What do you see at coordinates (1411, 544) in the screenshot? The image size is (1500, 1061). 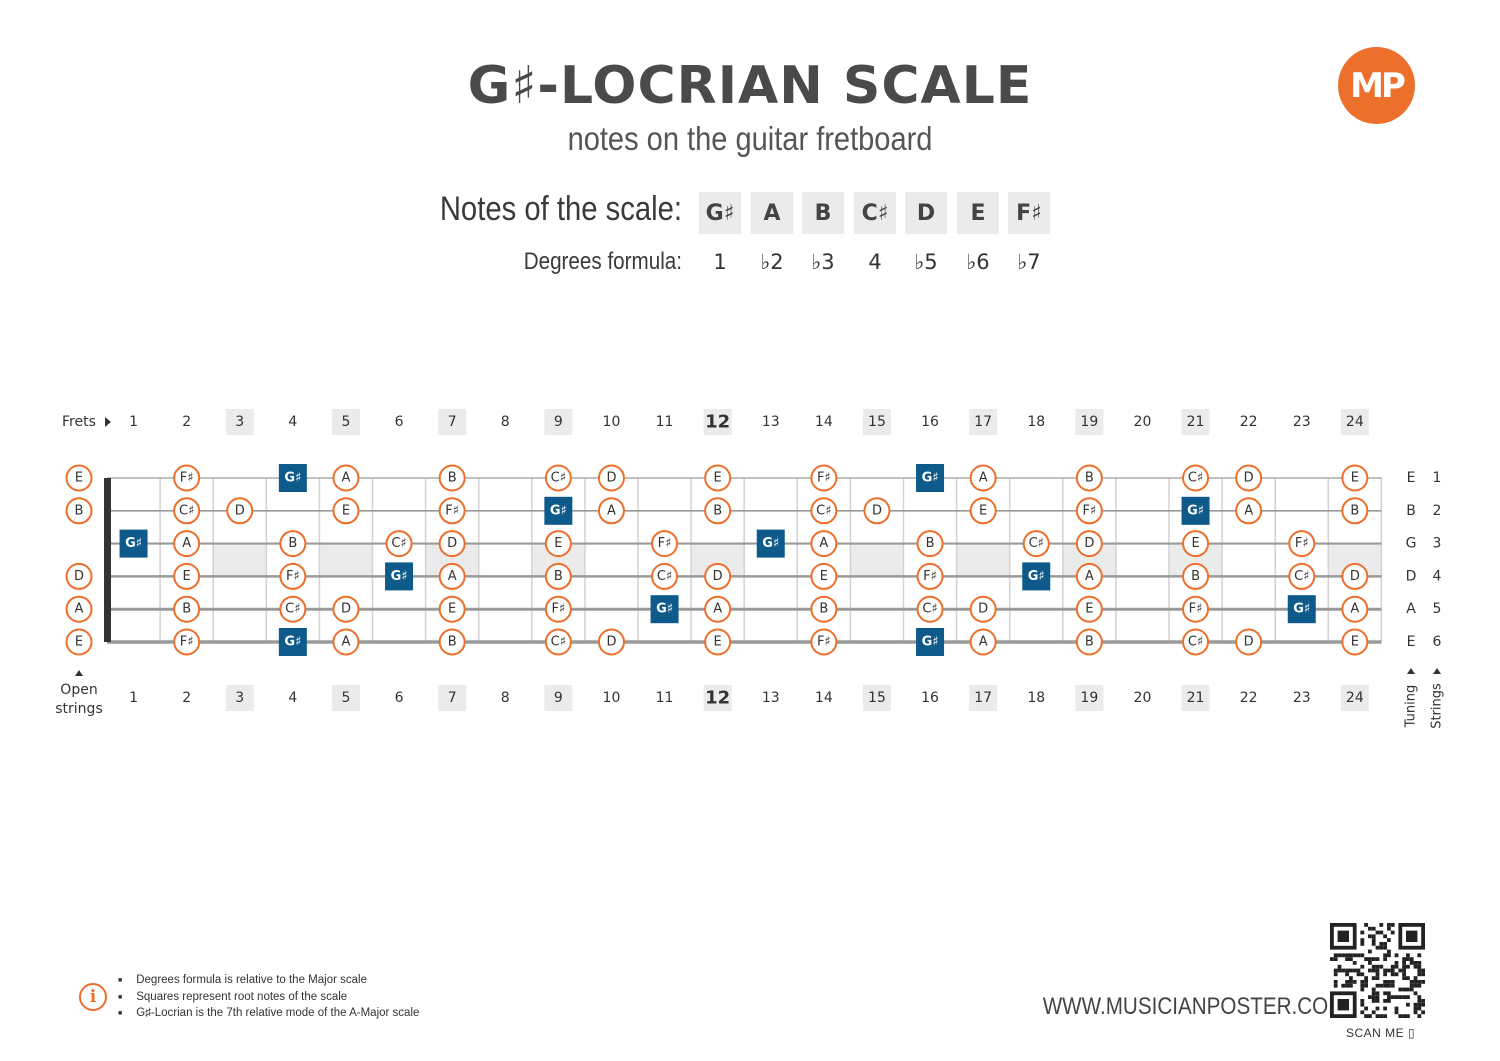 I see `string-tuning: G` at bounding box center [1411, 544].